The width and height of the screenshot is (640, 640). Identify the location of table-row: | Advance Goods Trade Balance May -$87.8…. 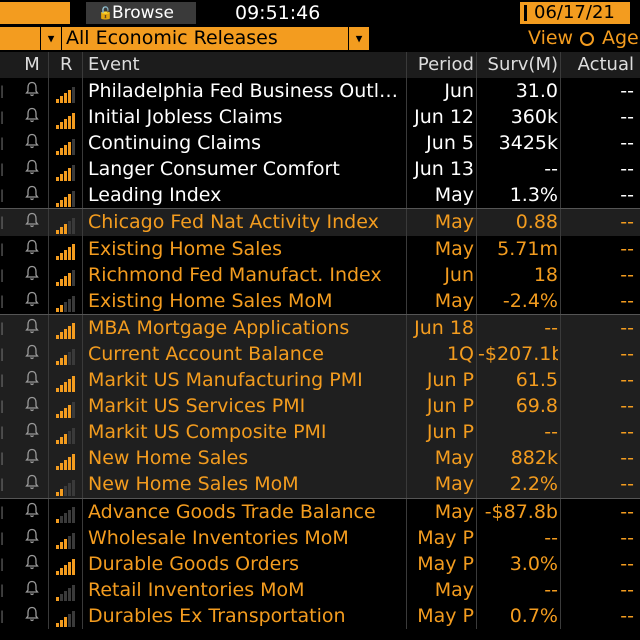
(320, 511).